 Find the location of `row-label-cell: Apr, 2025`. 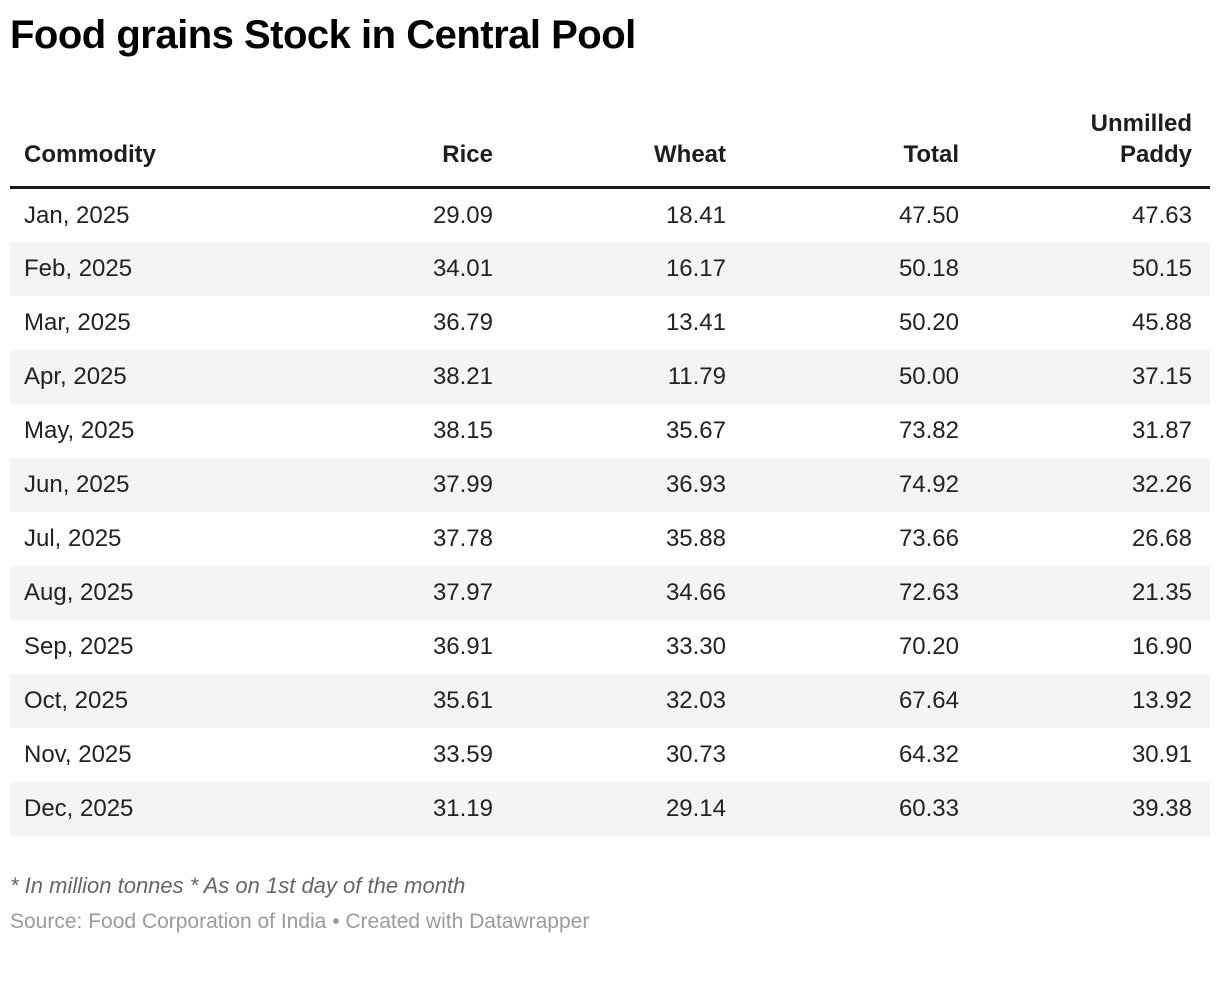

row-label-cell: Apr, 2025 is located at coordinates (75, 376).